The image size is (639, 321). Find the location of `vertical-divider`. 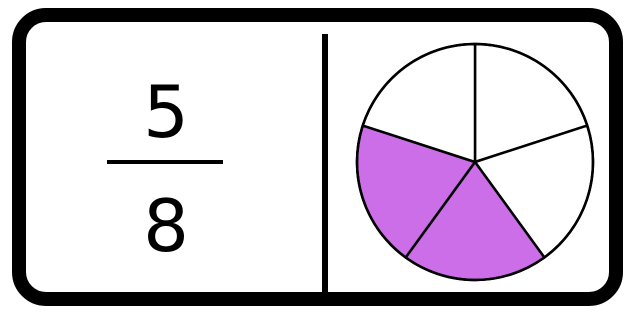

vertical-divider is located at coordinates (325, 165).